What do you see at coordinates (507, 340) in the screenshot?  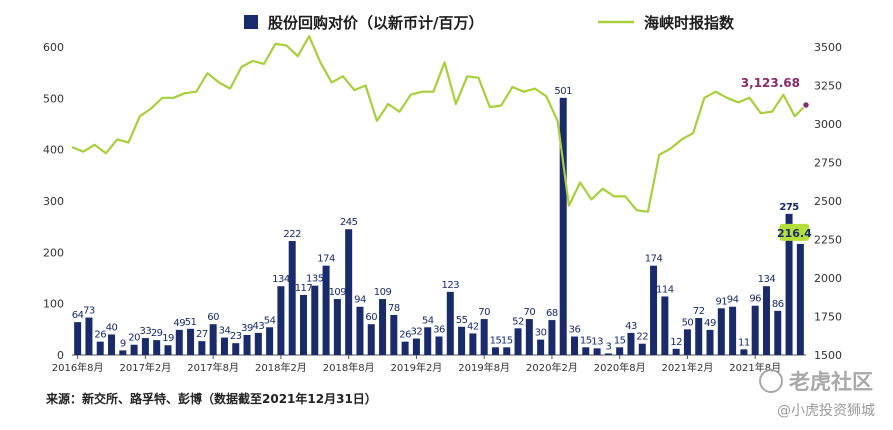 I see `bar-value-label: 15` at bounding box center [507, 340].